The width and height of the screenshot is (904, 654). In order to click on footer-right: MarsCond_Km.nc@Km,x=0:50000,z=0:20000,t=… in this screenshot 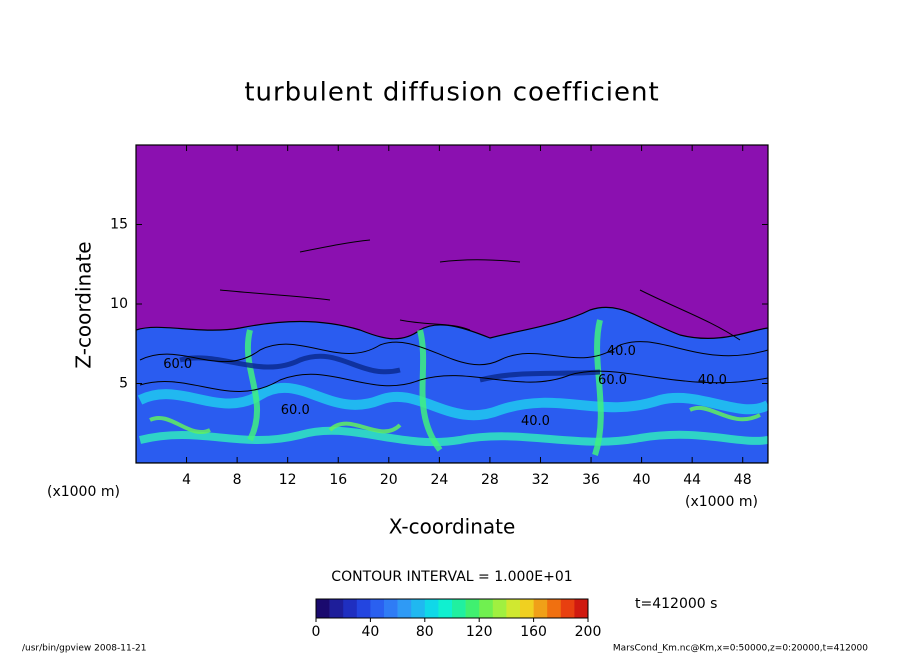, I will do `click(740, 649)`.